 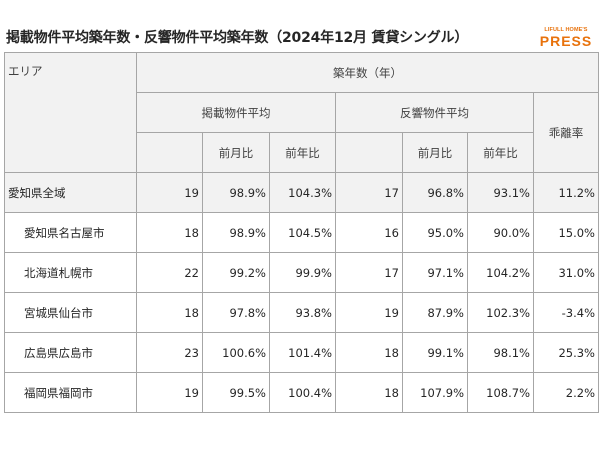 What do you see at coordinates (236, 392) in the screenshot?
I see `listed-mom: 99.5%` at bounding box center [236, 392].